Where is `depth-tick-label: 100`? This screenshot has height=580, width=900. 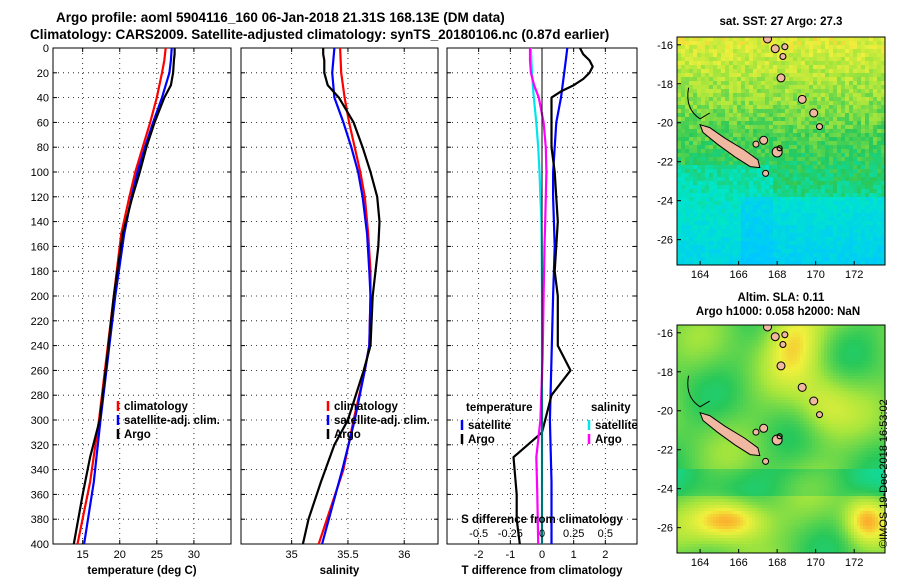 depth-tick-label: 100 is located at coordinates (40, 173).